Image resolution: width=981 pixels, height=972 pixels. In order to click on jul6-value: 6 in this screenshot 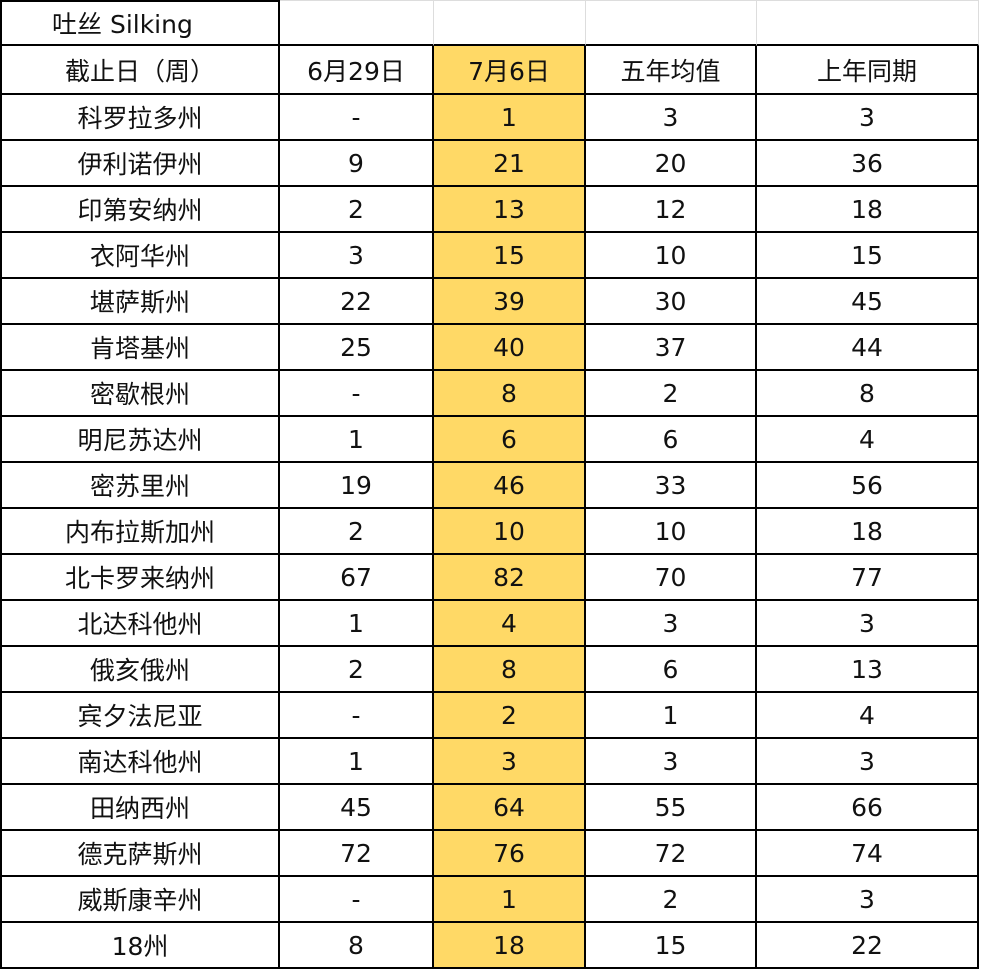, I will do `click(510, 440)`.